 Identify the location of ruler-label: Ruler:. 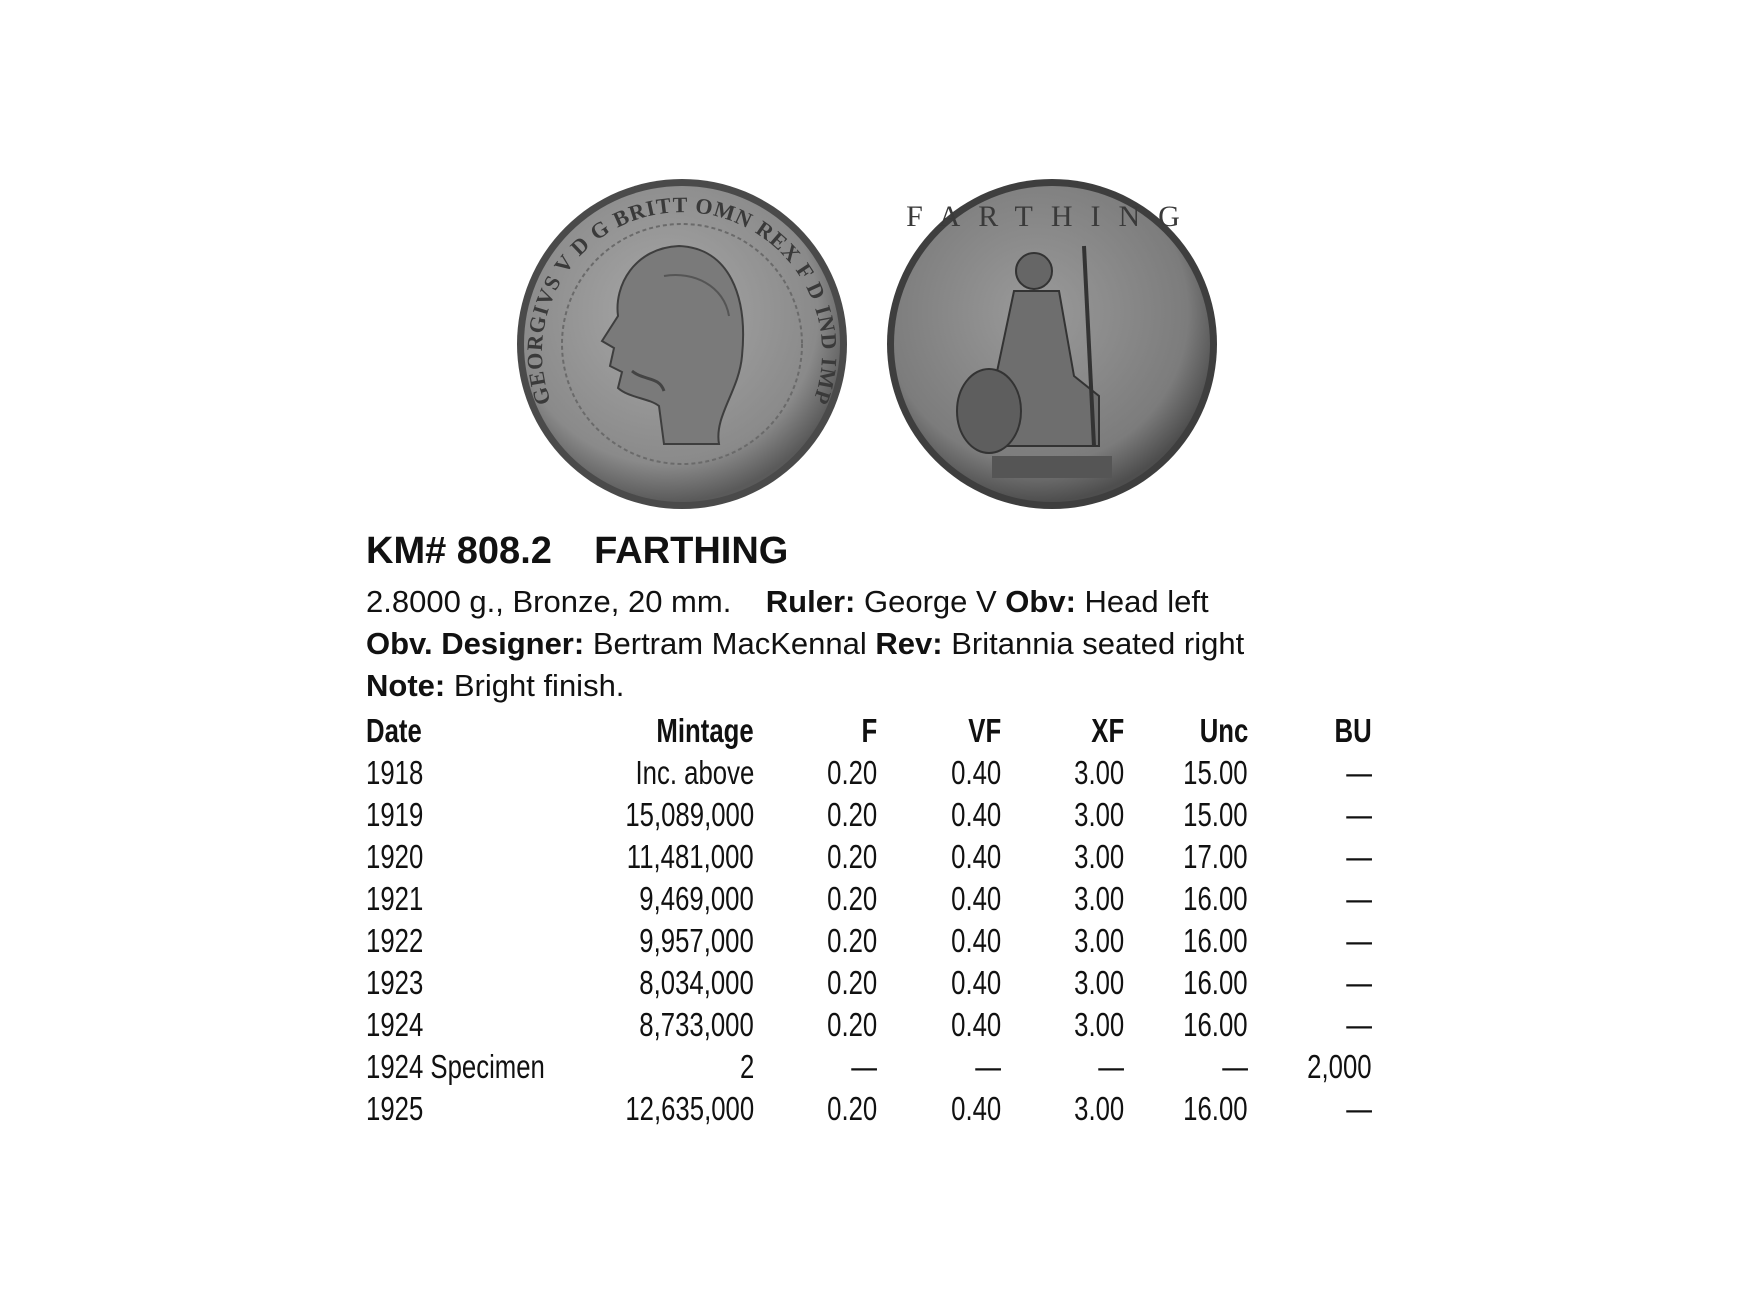
(810, 601).